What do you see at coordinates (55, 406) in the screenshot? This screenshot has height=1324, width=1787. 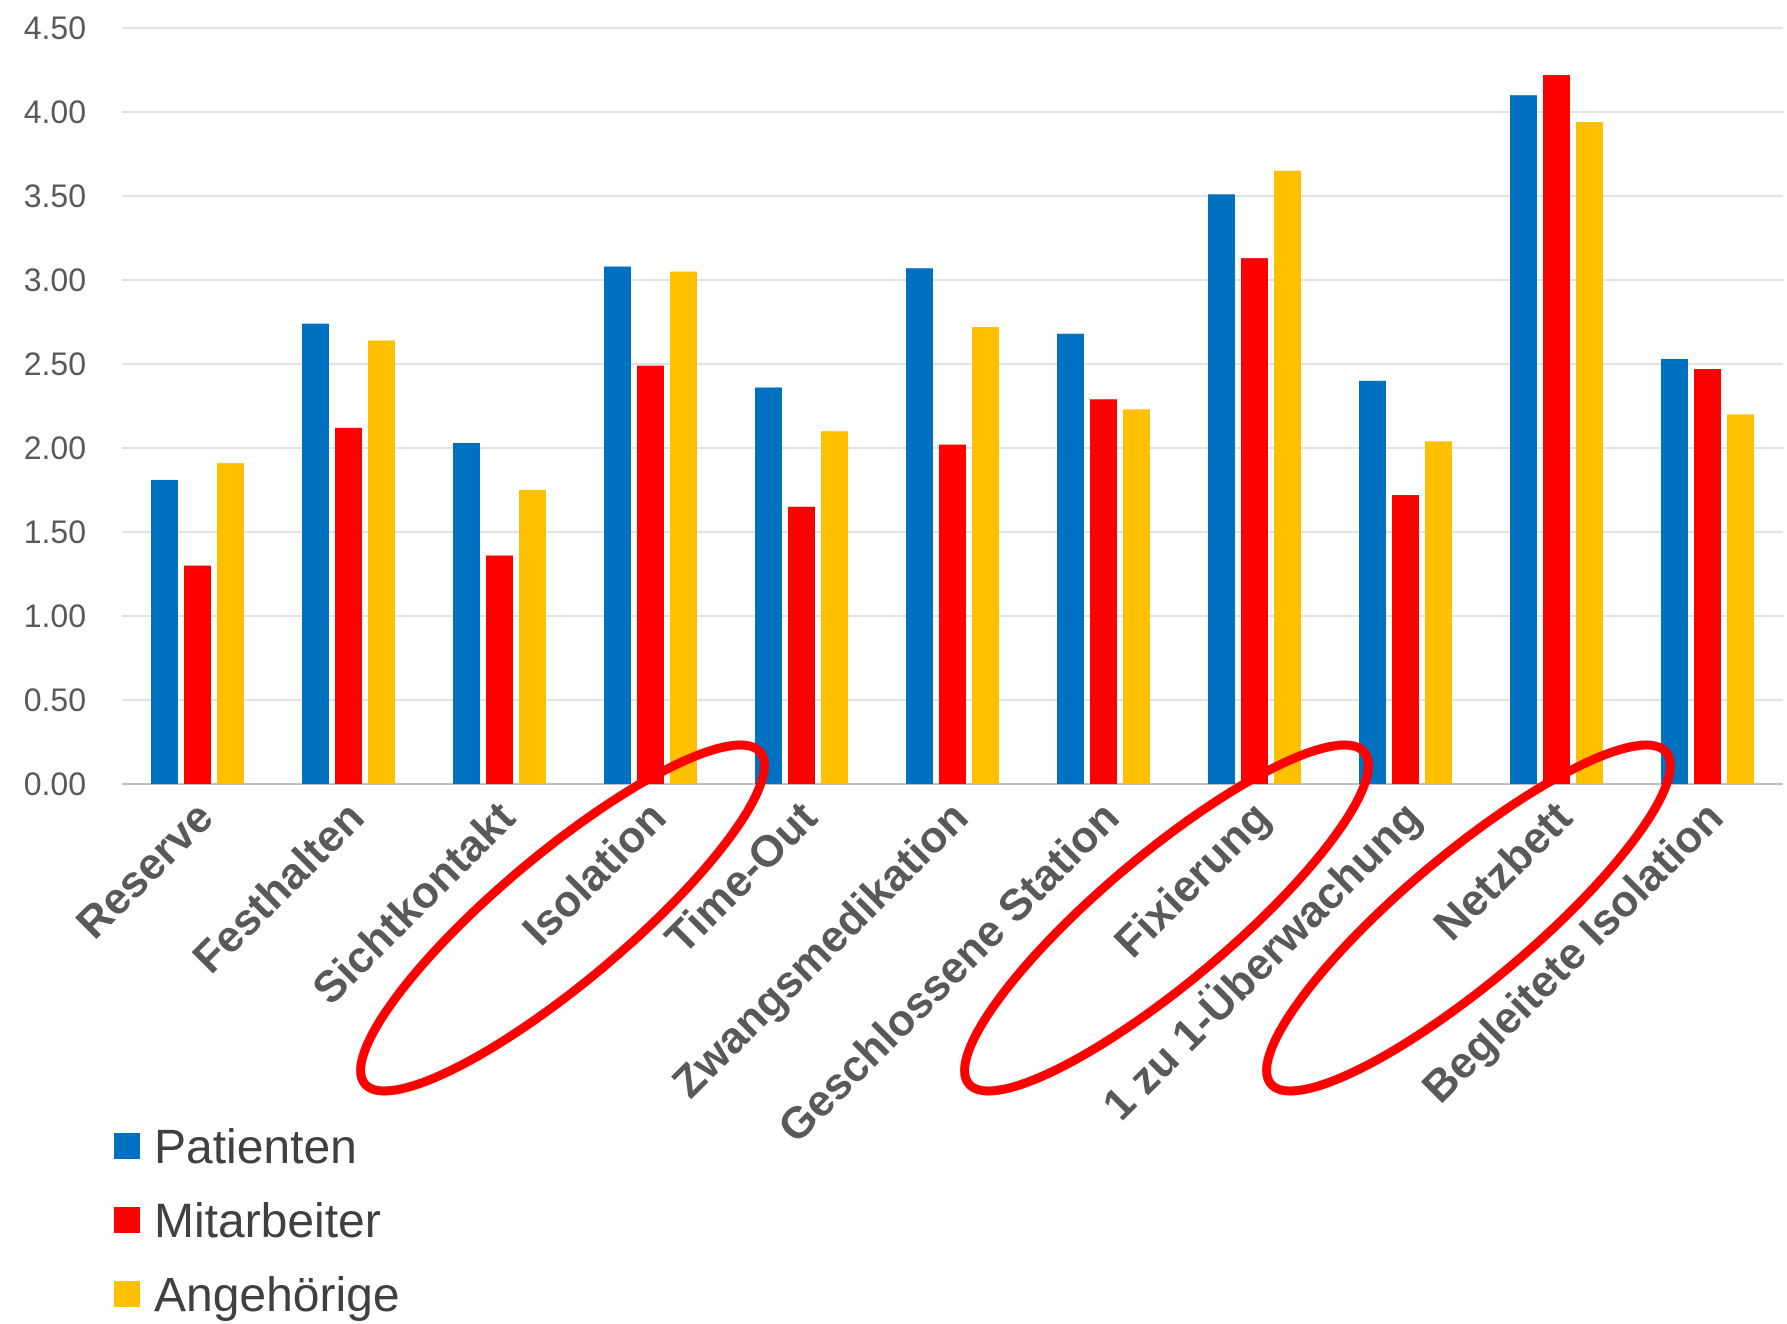 I see `y-axis-ticks: 0.00 0.50 1.00 1.50 2.00 2.50 3.00 3.50 4.00 4.50` at bounding box center [55, 406].